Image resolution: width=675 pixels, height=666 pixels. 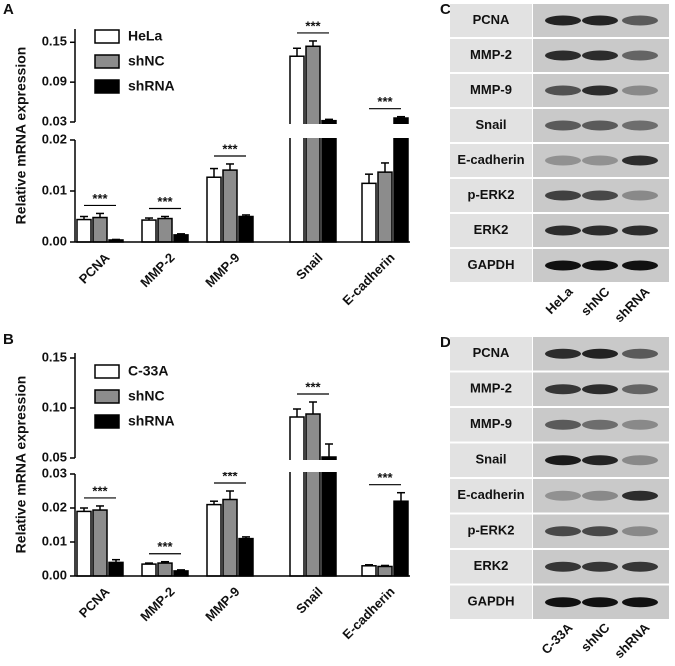 I want to click on panel-label: C, so click(x=445, y=9).